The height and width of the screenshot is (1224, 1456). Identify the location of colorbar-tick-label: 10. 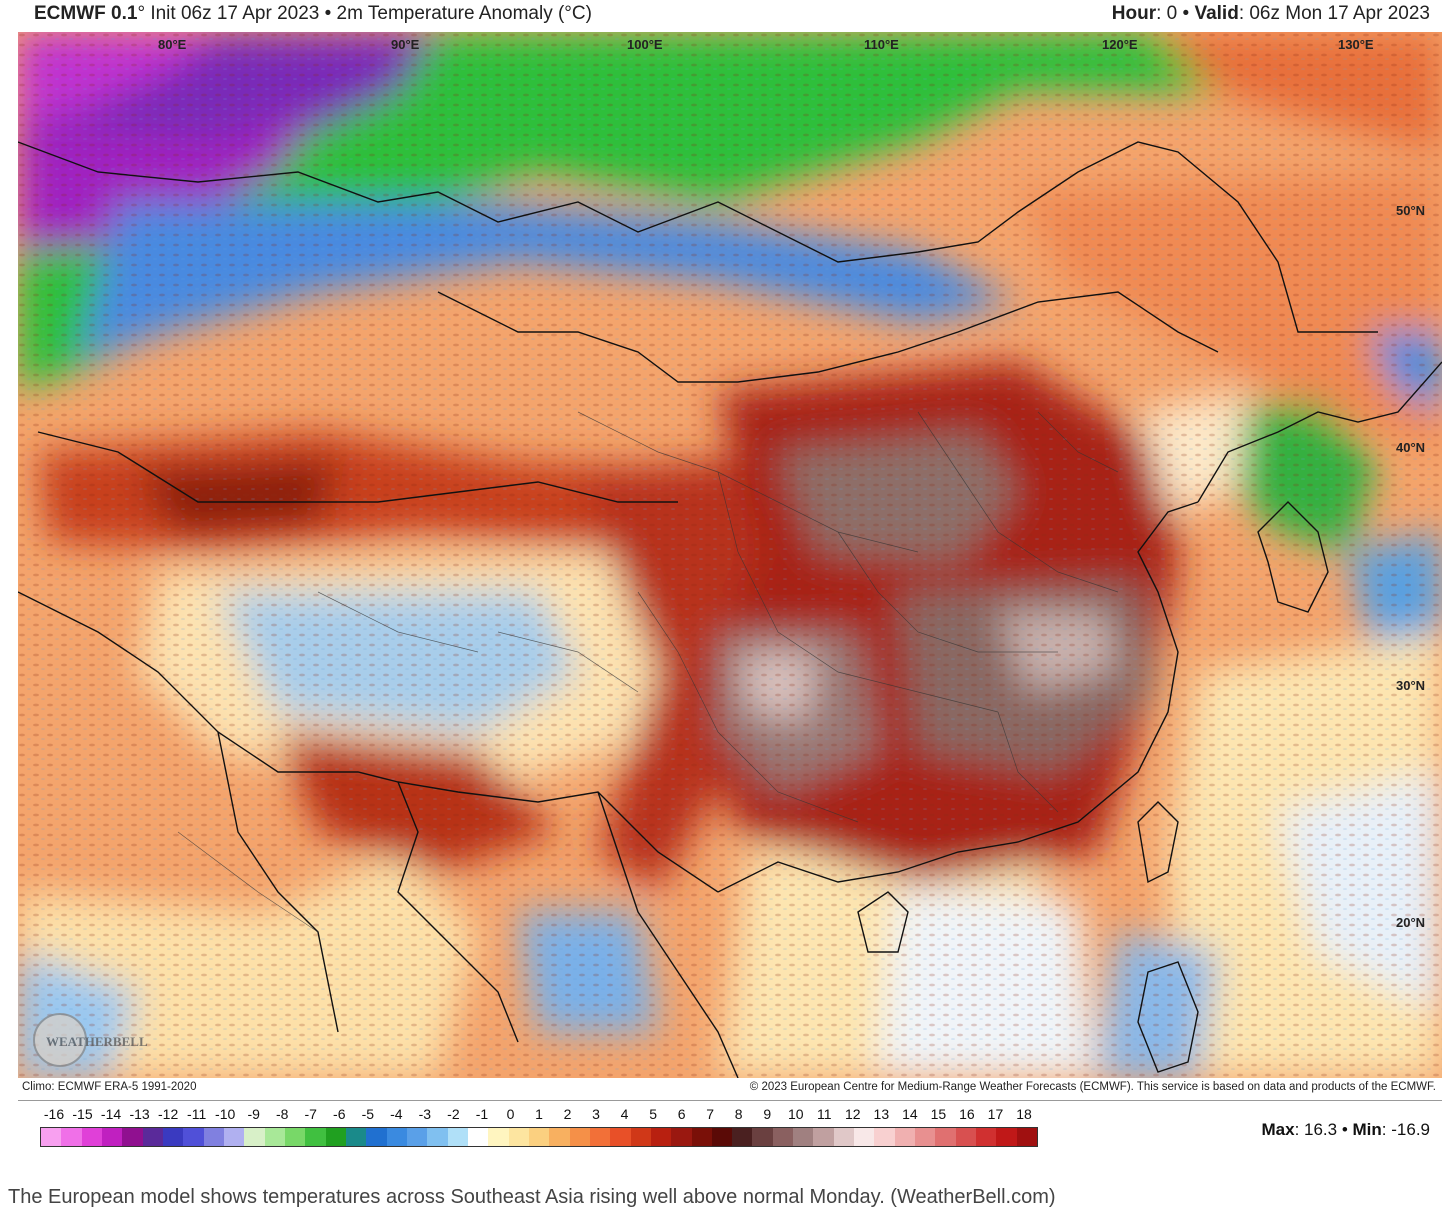
(795, 1114).